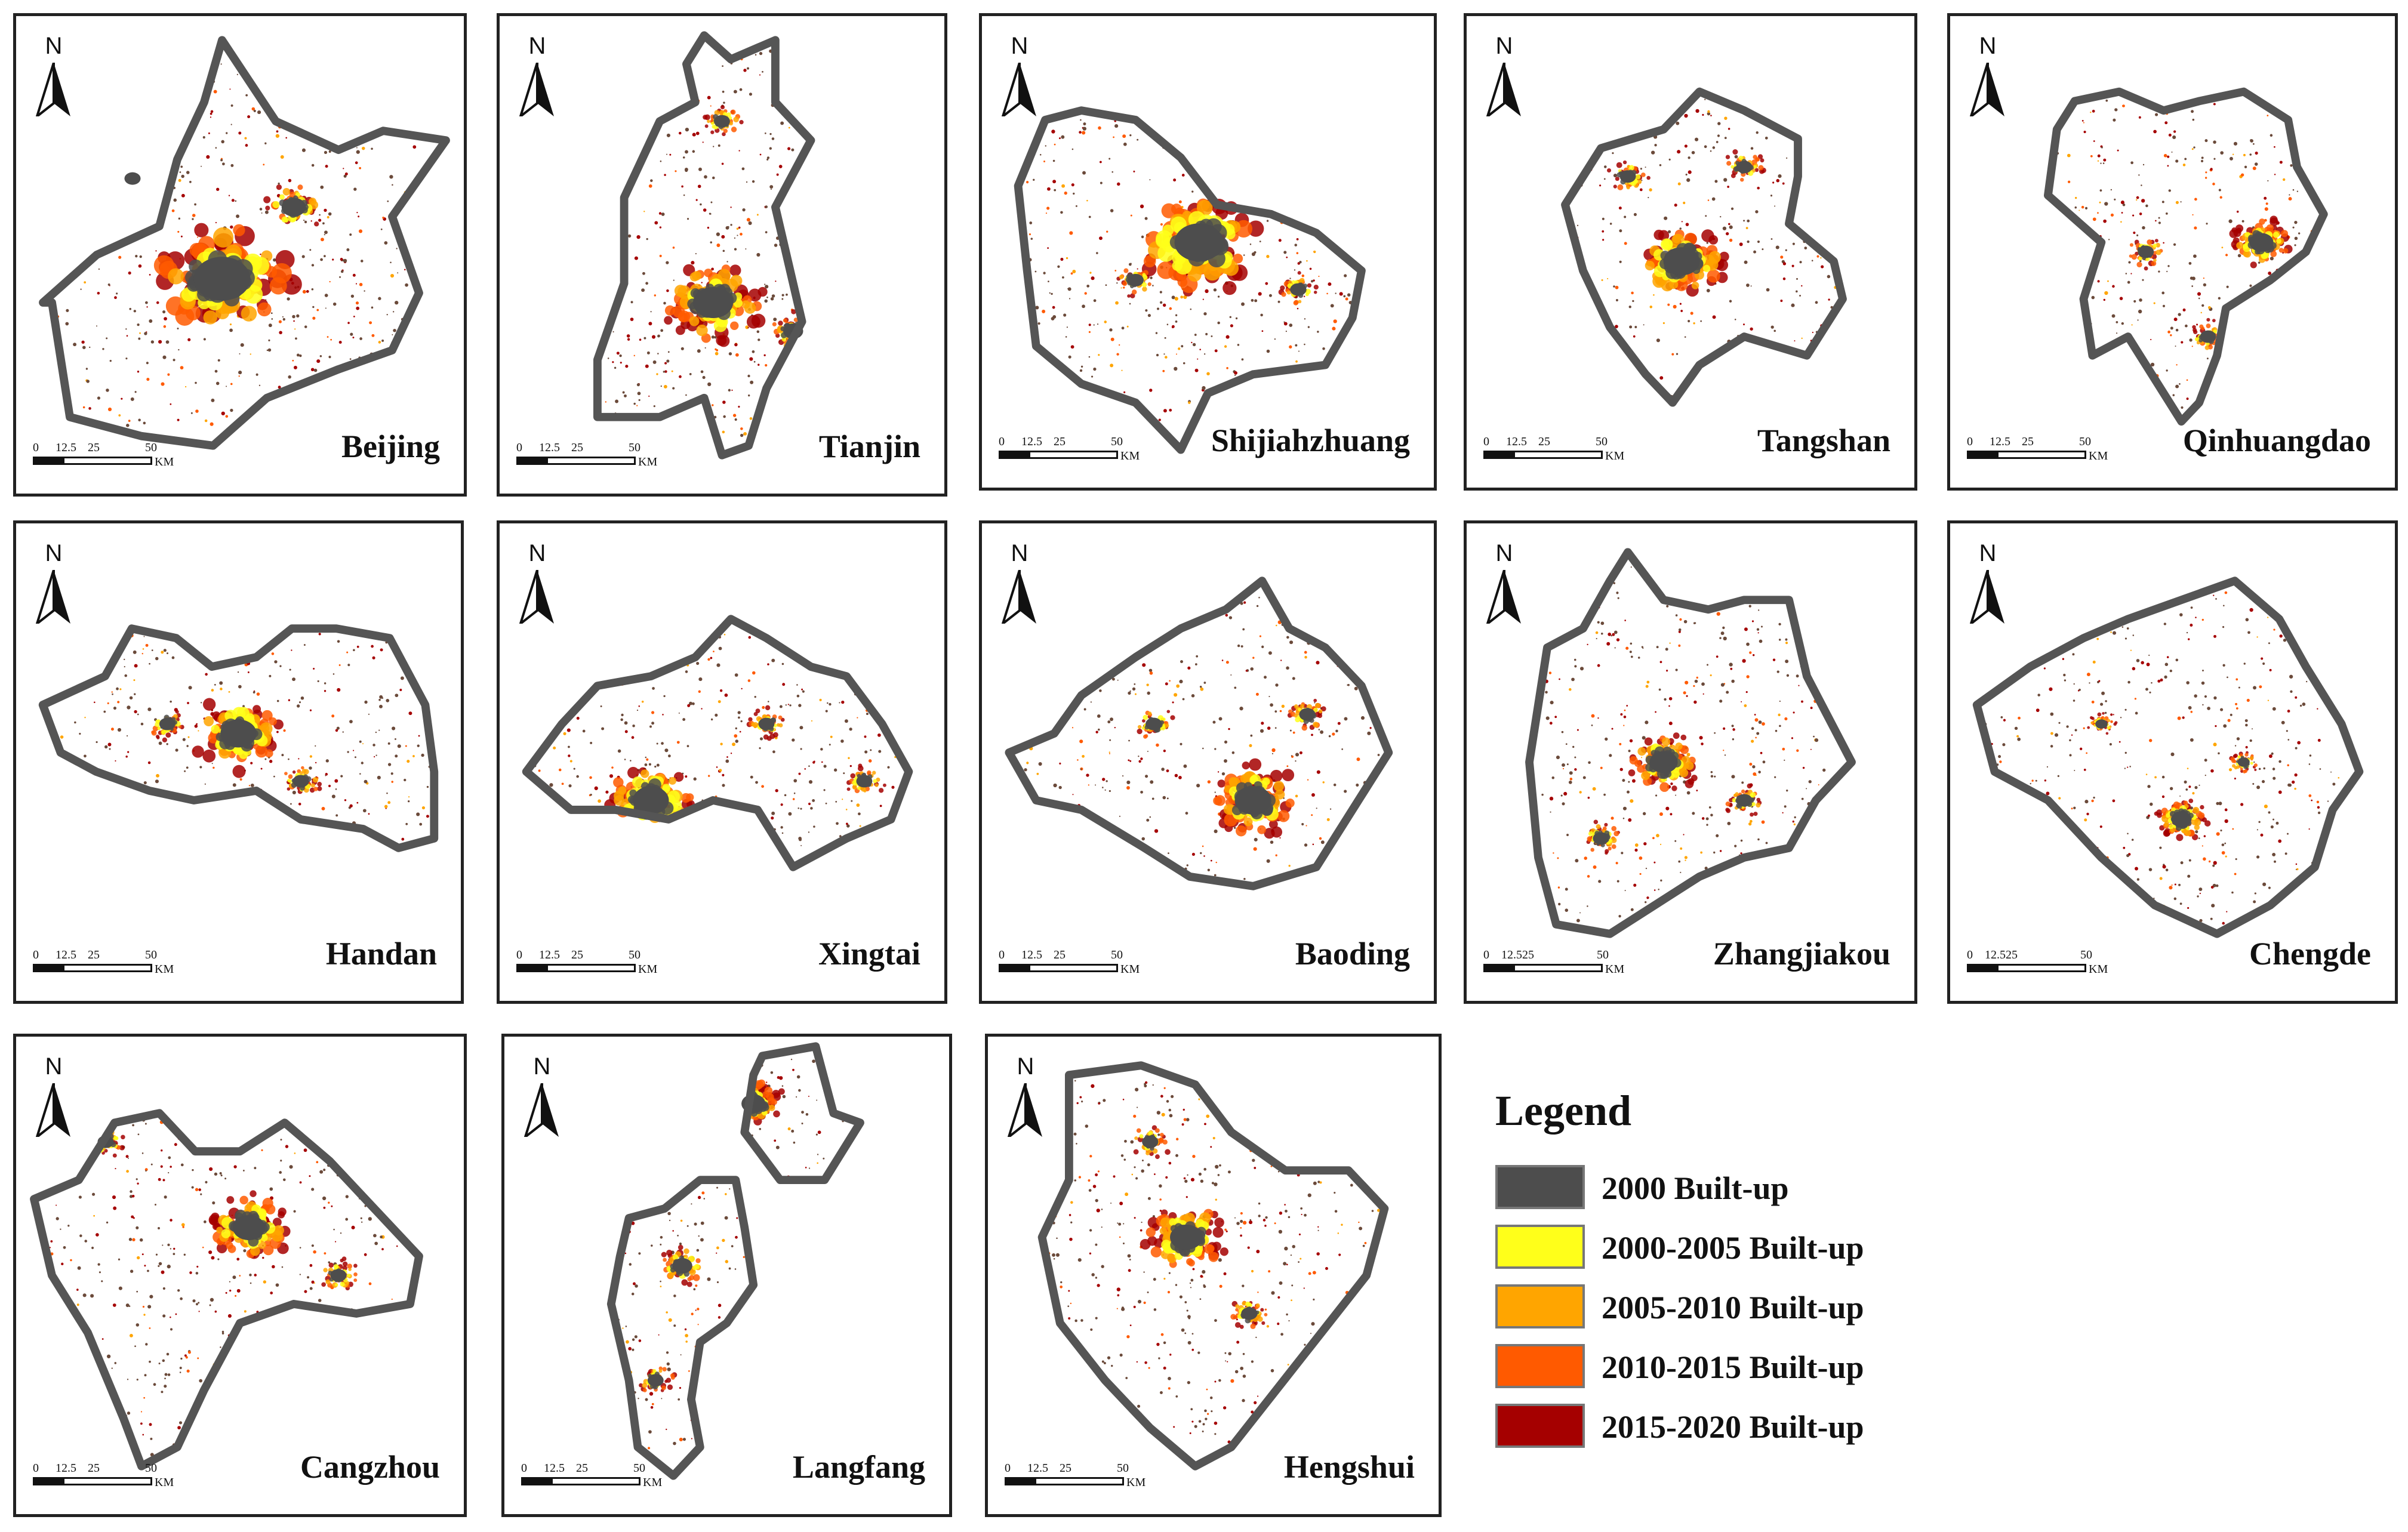  Describe the element at coordinates (66, 448) in the screenshot. I see `scale-tick-label: 12.5` at that location.